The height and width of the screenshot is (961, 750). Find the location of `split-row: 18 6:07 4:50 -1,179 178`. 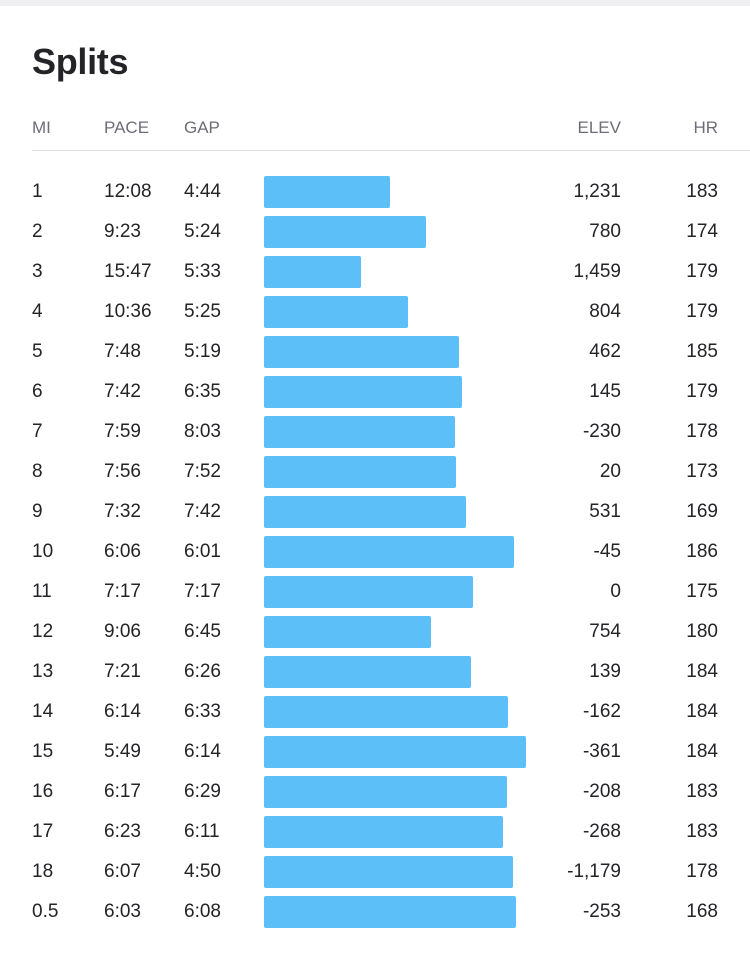

split-row: 18 6:07 4:50 -1,179 178 is located at coordinates (375, 872).